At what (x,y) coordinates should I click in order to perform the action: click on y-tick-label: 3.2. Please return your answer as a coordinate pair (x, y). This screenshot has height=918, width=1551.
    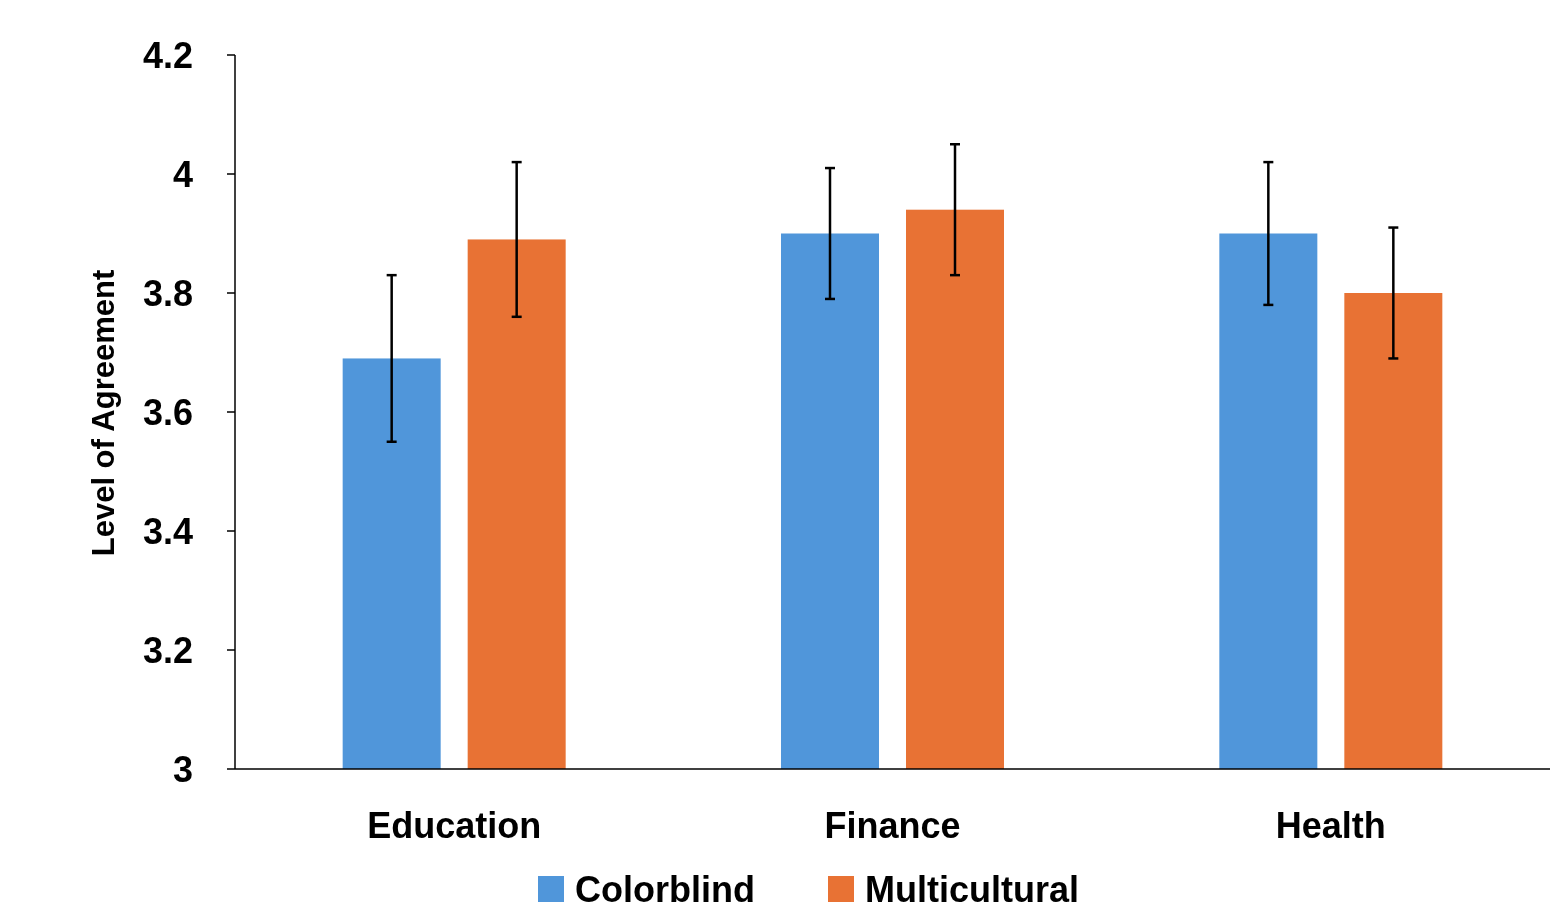
    Looking at the image, I should click on (167, 650).